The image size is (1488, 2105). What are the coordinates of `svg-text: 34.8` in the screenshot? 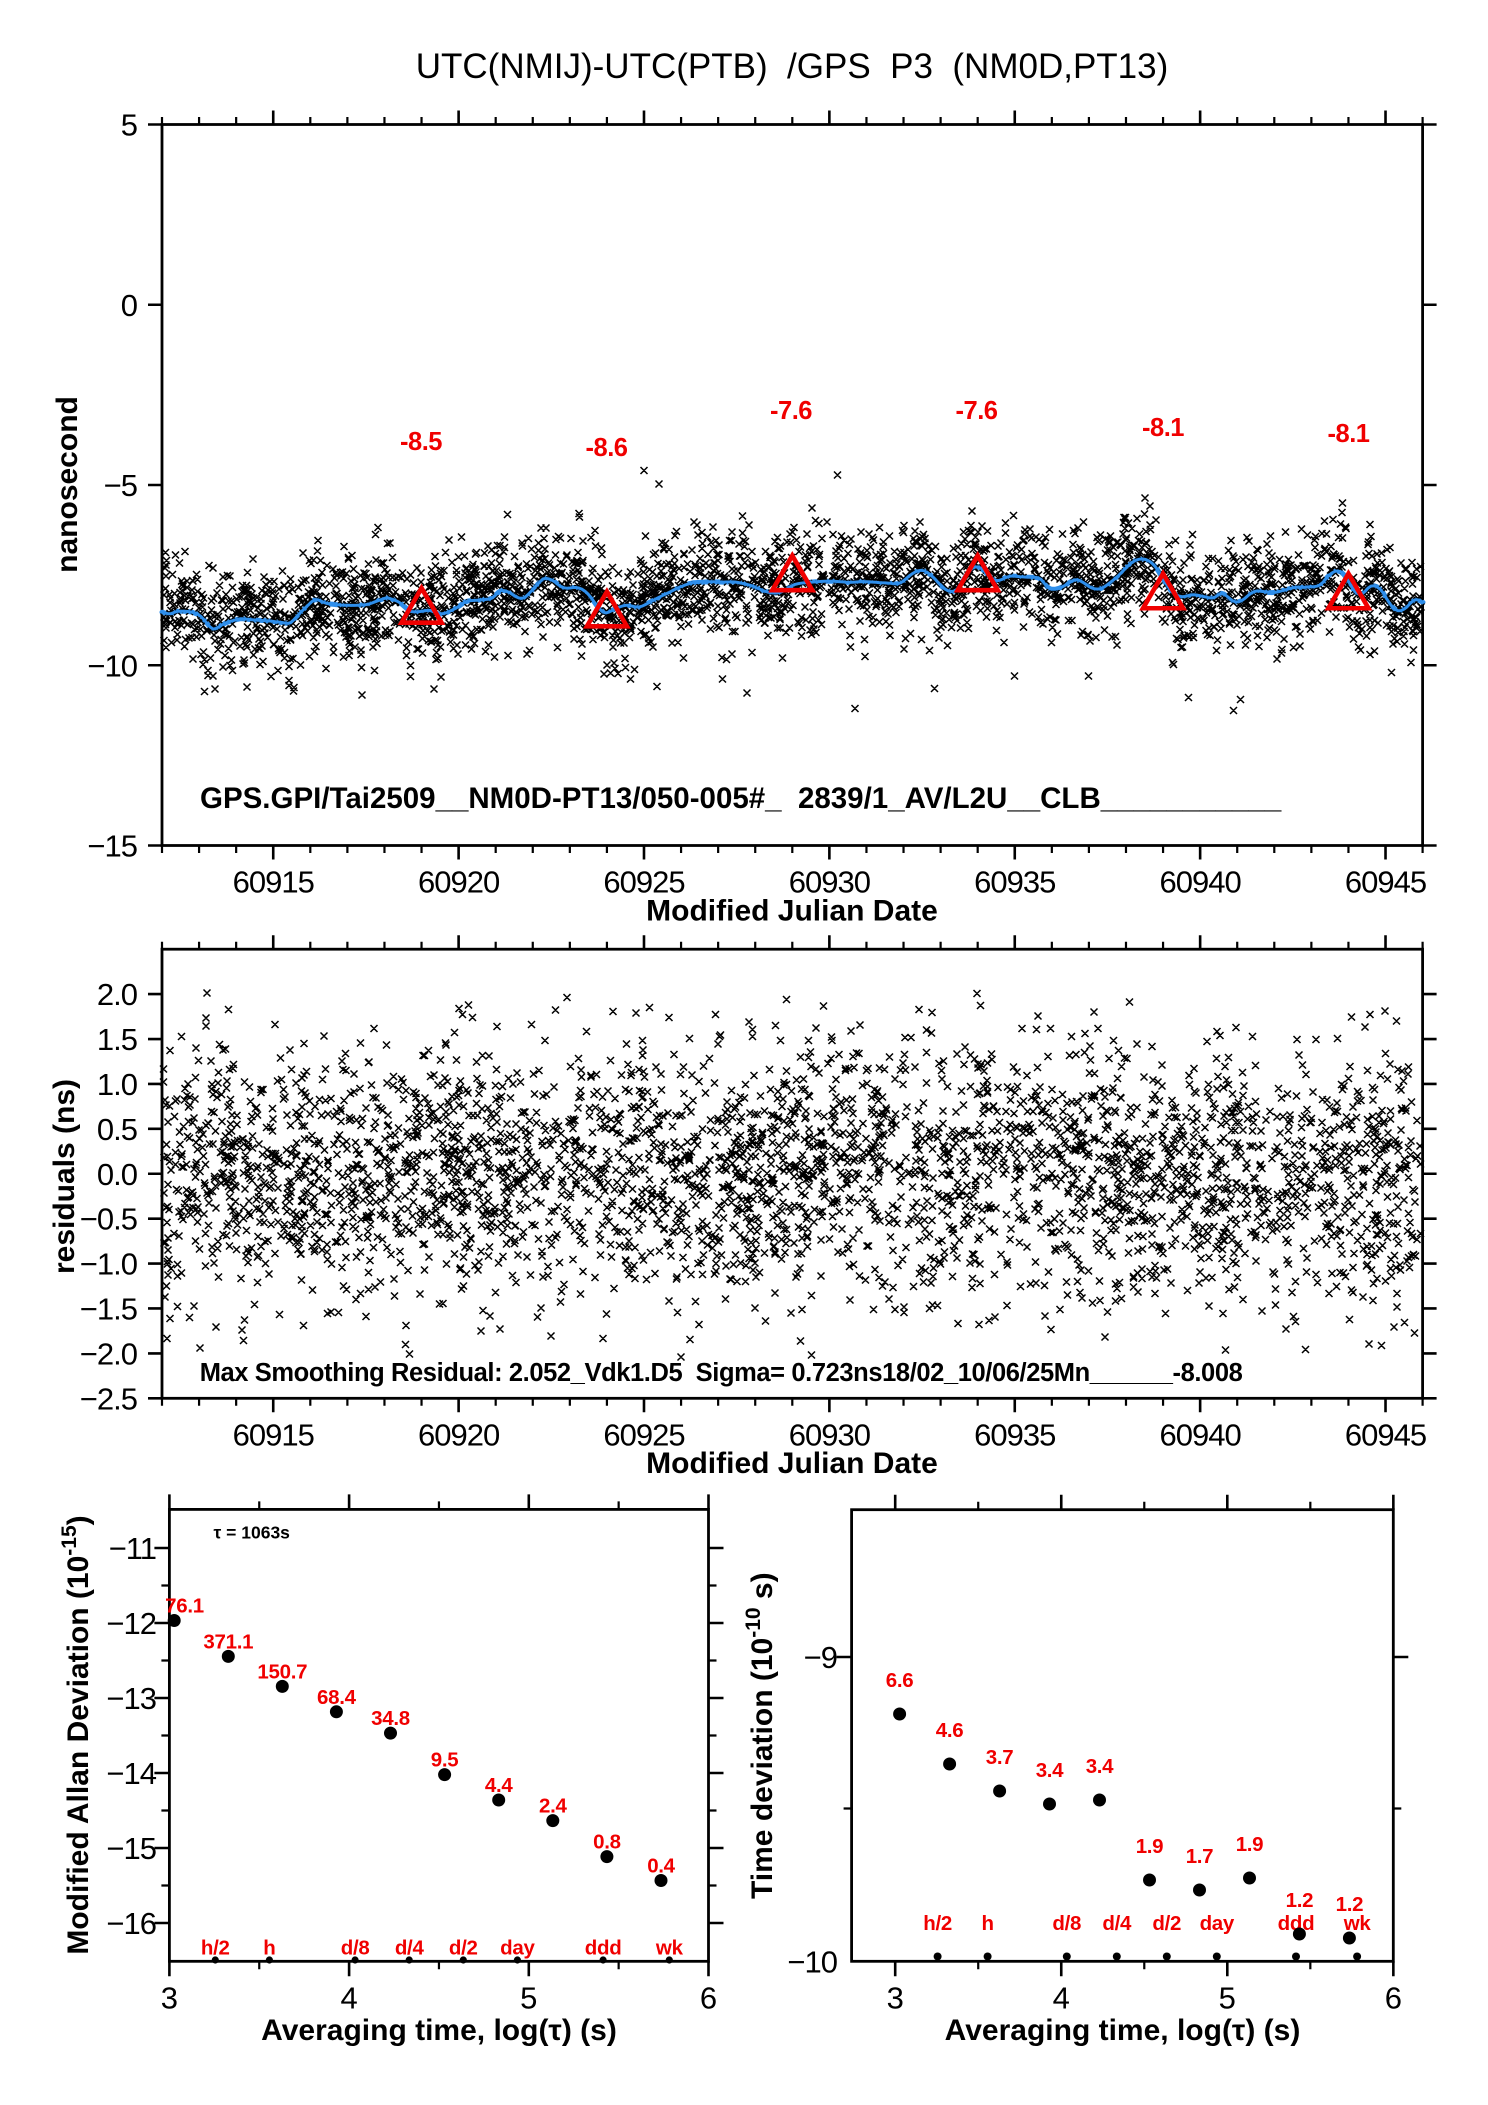 It's located at (390, 1718).